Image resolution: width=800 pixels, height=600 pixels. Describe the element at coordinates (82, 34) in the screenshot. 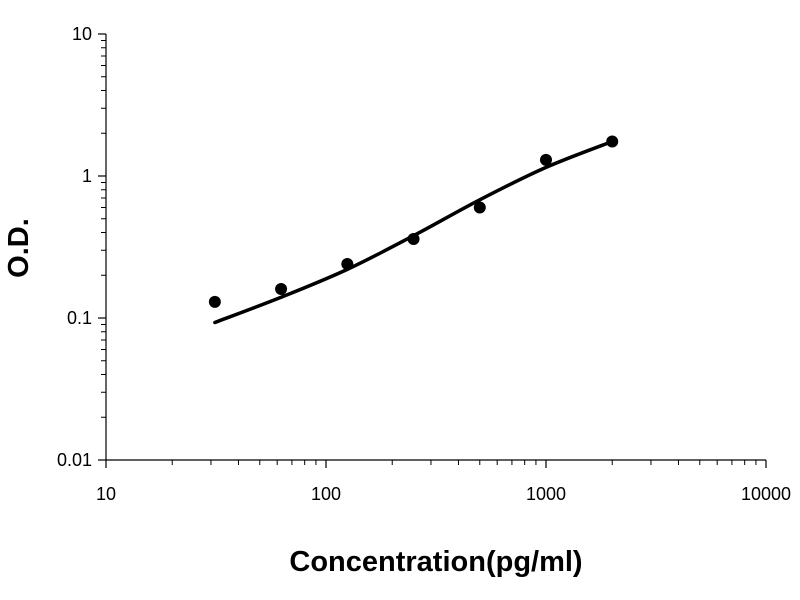

I see `y-tick-label: 10` at that location.